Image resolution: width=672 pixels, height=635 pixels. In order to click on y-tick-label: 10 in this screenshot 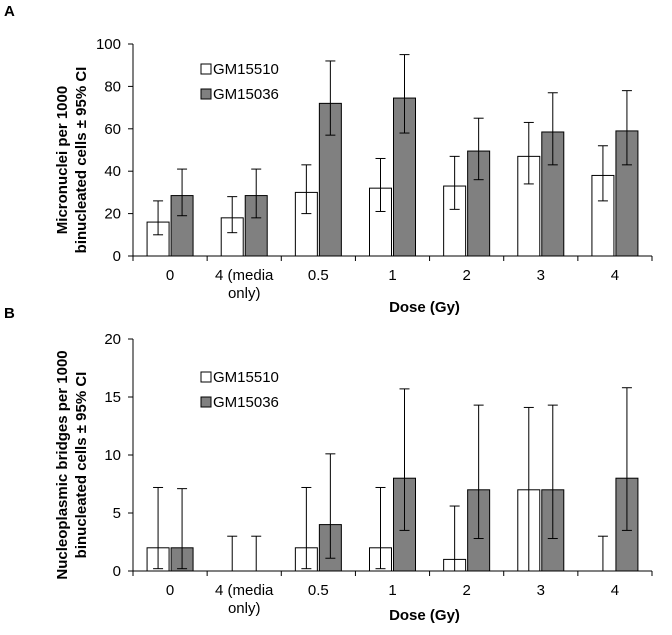, I will do `click(112, 455)`.